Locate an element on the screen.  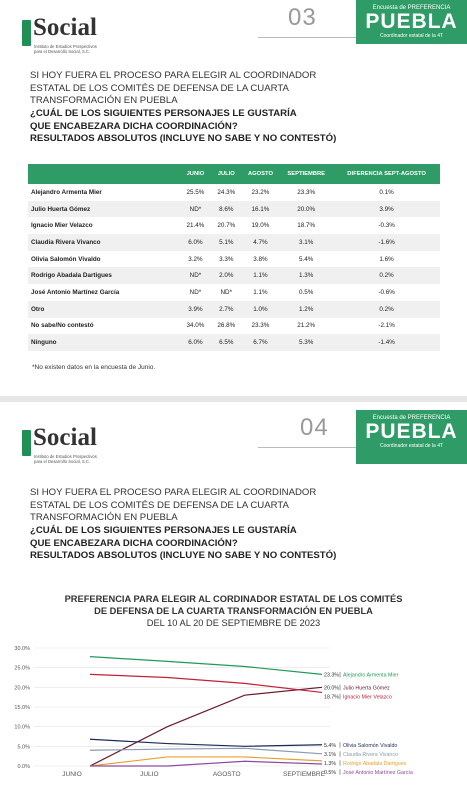
legend-label: Alejandro Armenta Mier is located at coordinates (371, 675).